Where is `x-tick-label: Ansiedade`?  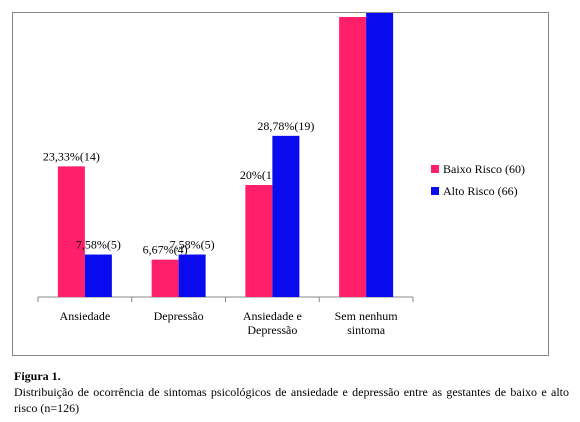 x-tick-label: Ansiedade is located at coordinates (85, 316).